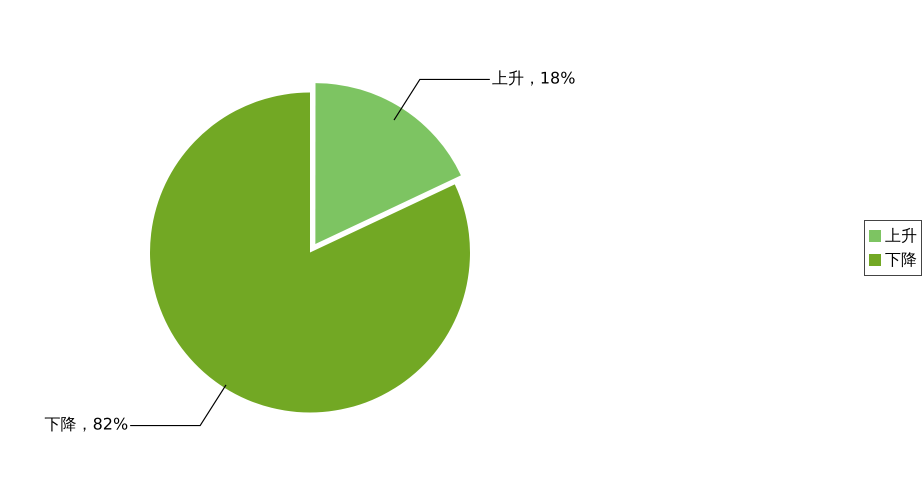  Describe the element at coordinates (901, 236) in the screenshot. I see `legend-label: 上升` at that location.